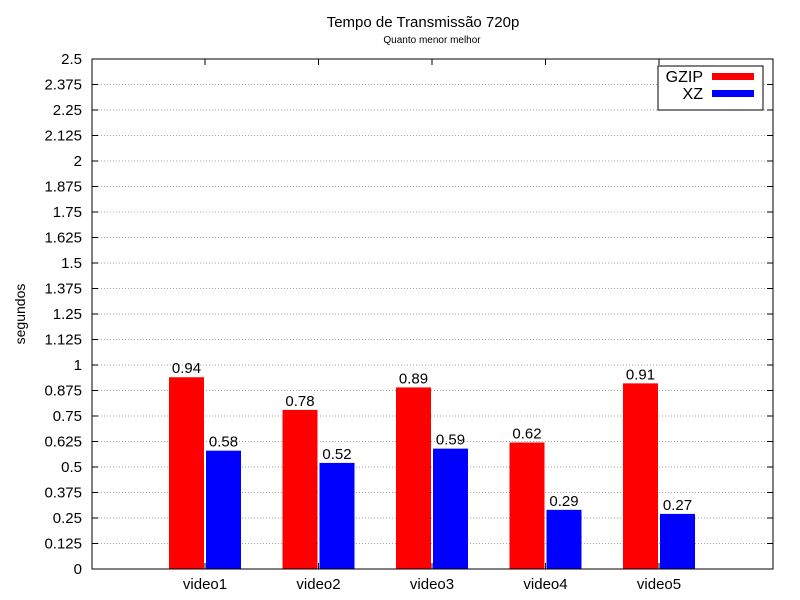 Image resolution: width=800 pixels, height=600 pixels. Describe the element at coordinates (63, 340) in the screenshot. I see `y-tick-label: 1.125` at that location.